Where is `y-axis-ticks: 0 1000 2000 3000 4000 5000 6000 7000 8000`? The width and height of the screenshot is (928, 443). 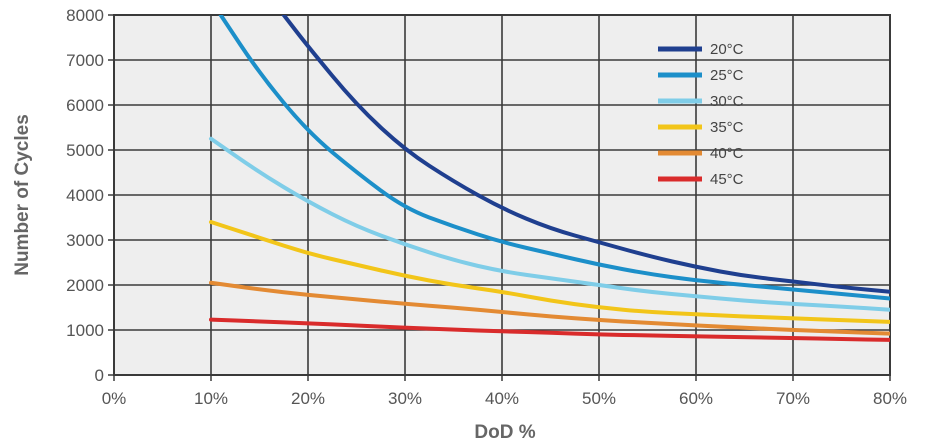 y-axis-ticks: 0 1000 2000 3000 4000 5000 6000 7000 8000 is located at coordinates (90, 195).